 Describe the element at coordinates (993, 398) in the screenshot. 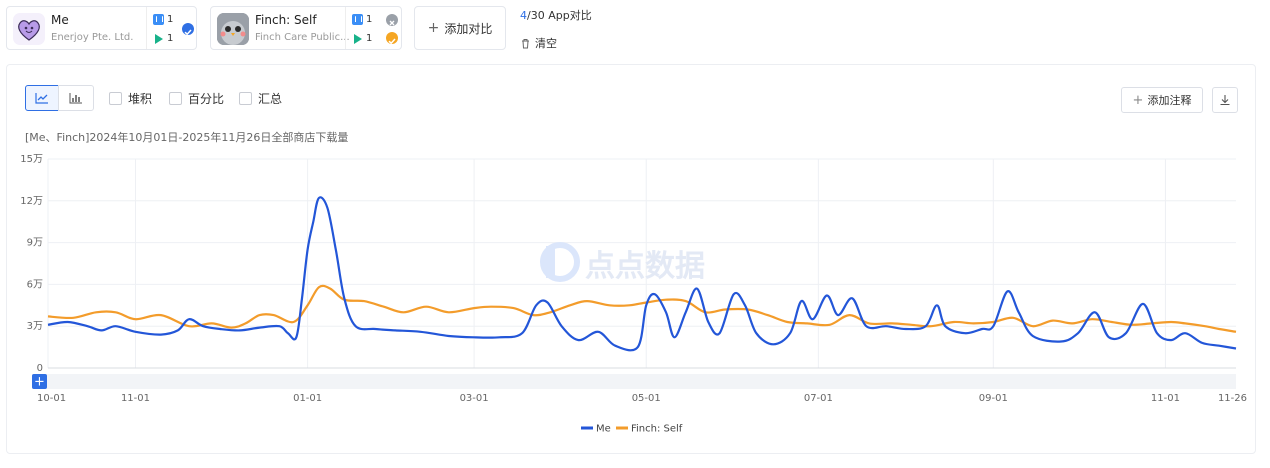

I see `x-tick-label: 09-01` at that location.